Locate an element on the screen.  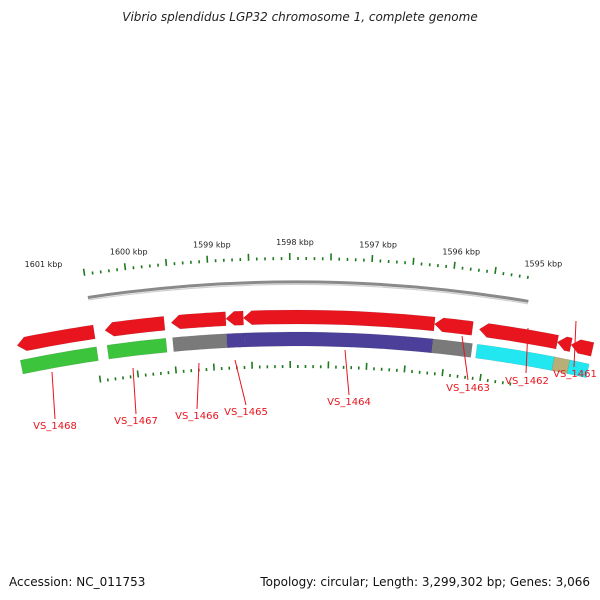
scale-label: 1597 kbp is located at coordinates (378, 244).